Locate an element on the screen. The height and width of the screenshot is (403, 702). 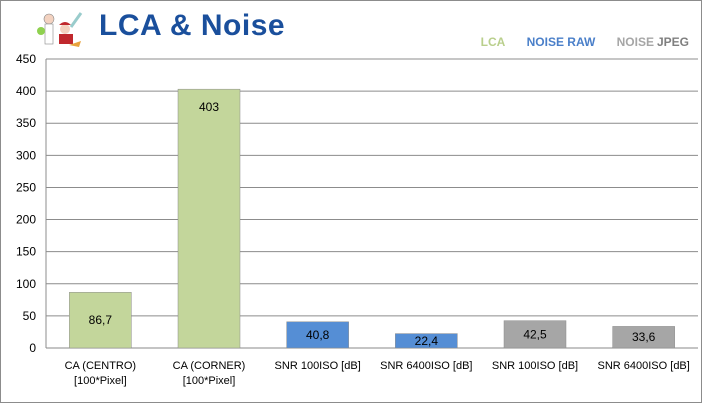
x-tick-label: CA (CENTRO) is located at coordinates (101, 366).